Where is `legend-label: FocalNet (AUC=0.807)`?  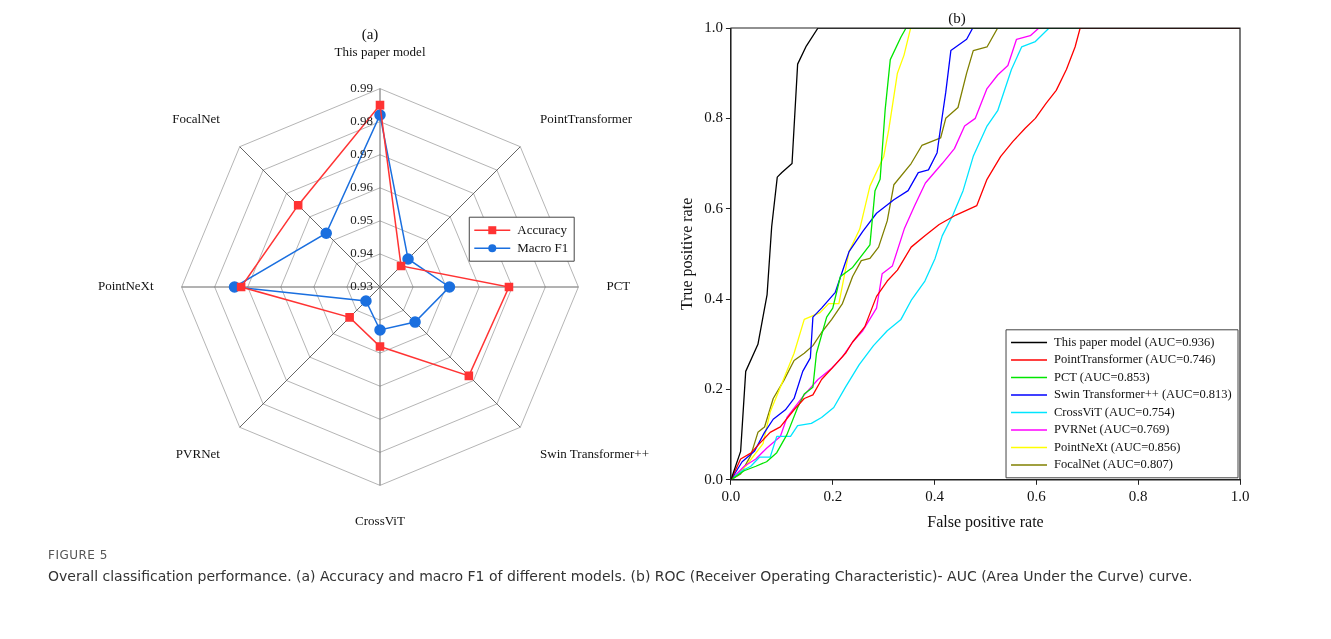 legend-label: FocalNet (AUC=0.807) is located at coordinates (1113, 464).